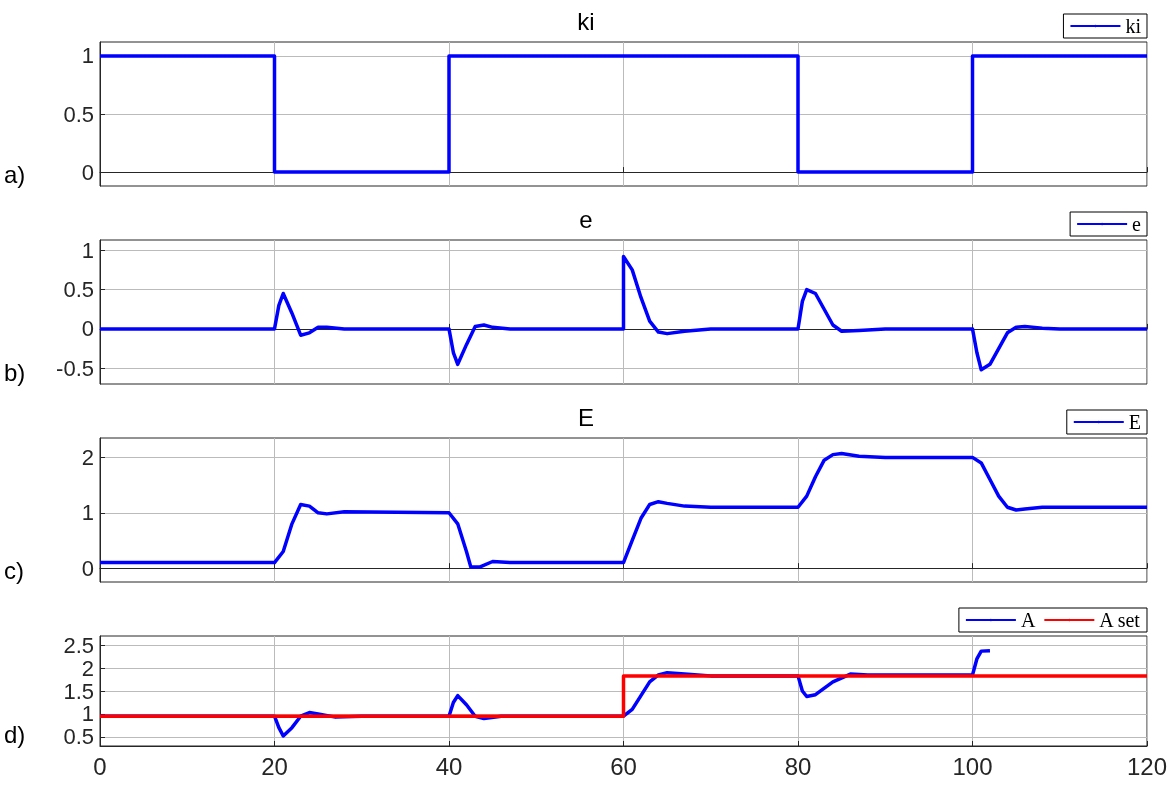  I want to click on x-tick-label: 100, so click(972, 766).